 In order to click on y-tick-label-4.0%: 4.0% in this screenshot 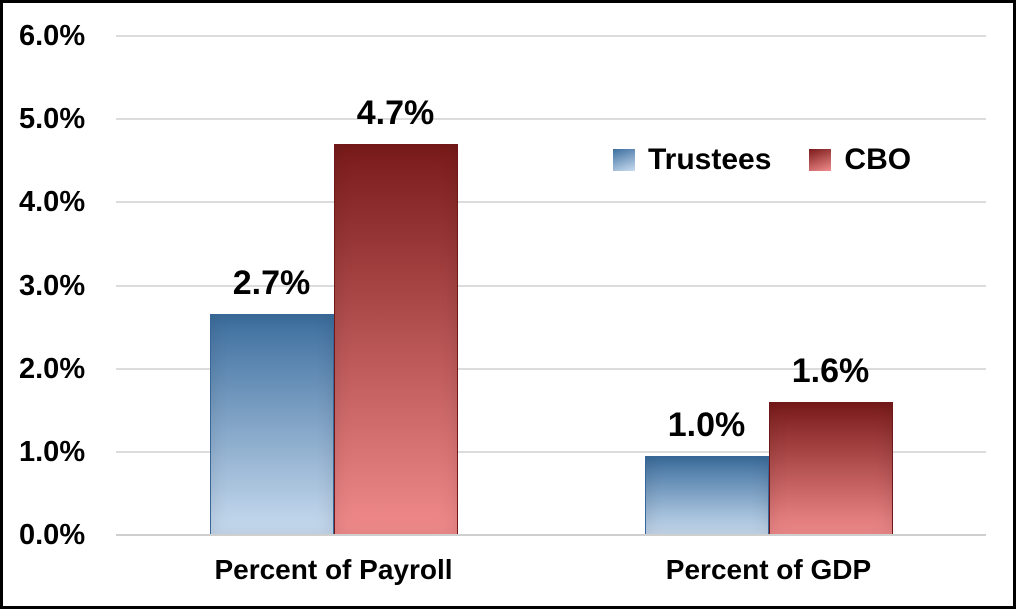, I will do `click(52, 202)`.